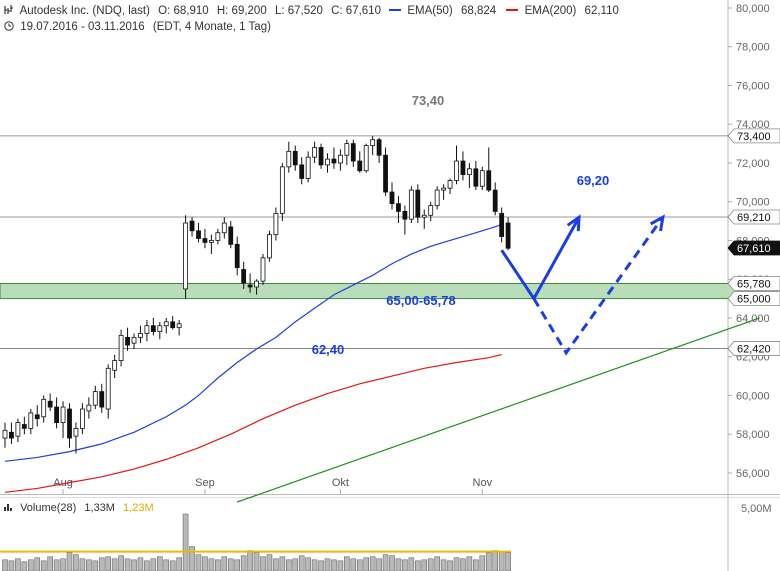 The image size is (780, 571). What do you see at coordinates (241, 11) in the screenshot?
I see `high-value: H: 69,200` at bounding box center [241, 11].